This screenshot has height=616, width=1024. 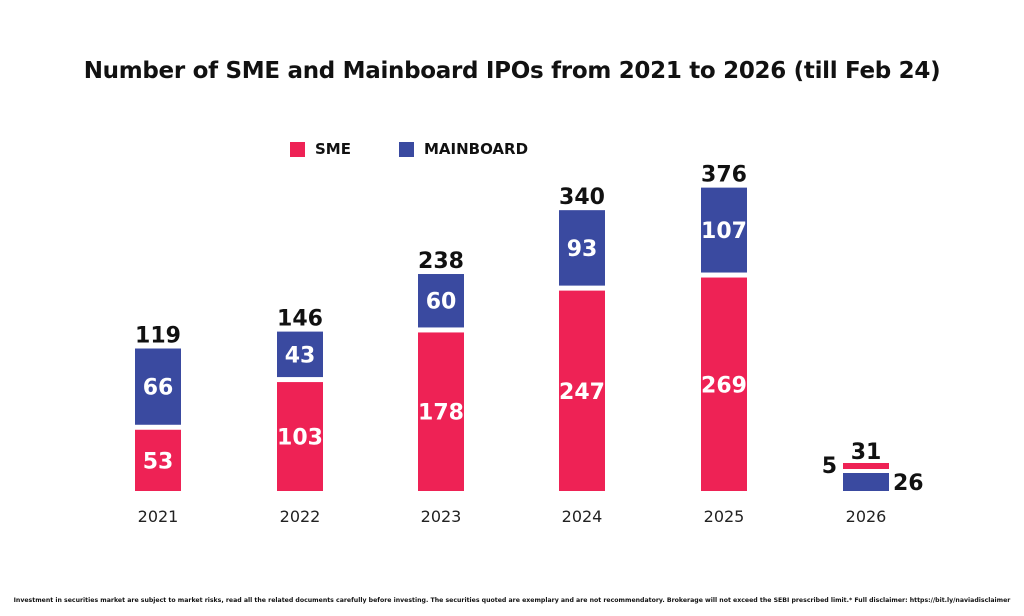 What do you see at coordinates (476, 149) in the screenshot?
I see `legend-label-mainboard: MAINBOARD` at bounding box center [476, 149].